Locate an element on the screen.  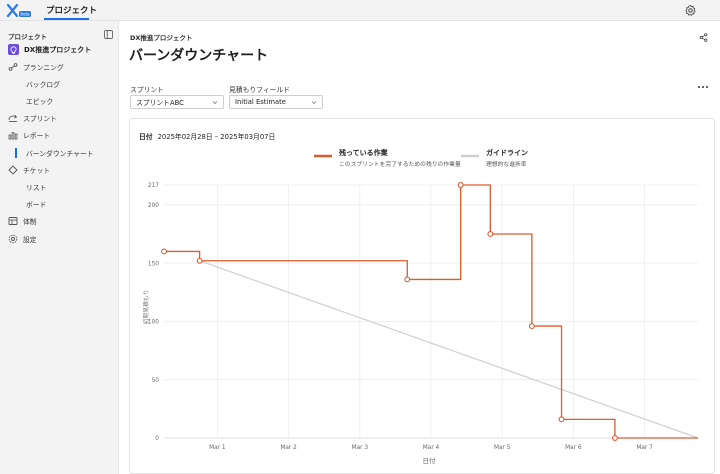
sidebar-item-ticket: チケット is located at coordinates (29, 170).